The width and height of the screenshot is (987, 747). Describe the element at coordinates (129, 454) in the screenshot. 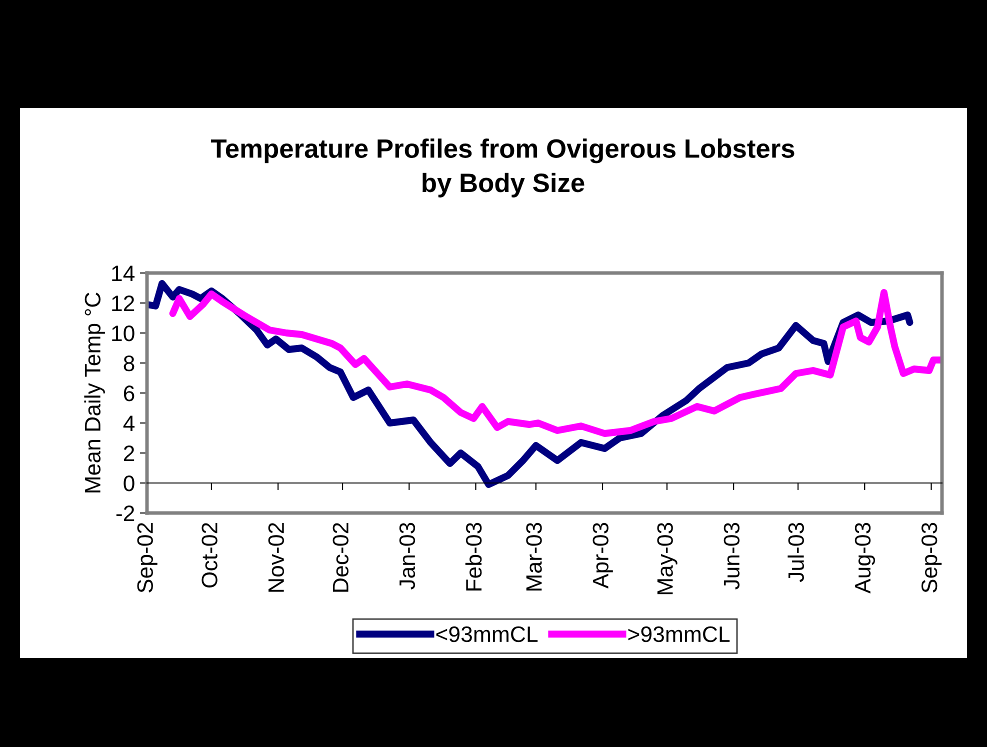

I see `y-tick-label: 2` at that location.